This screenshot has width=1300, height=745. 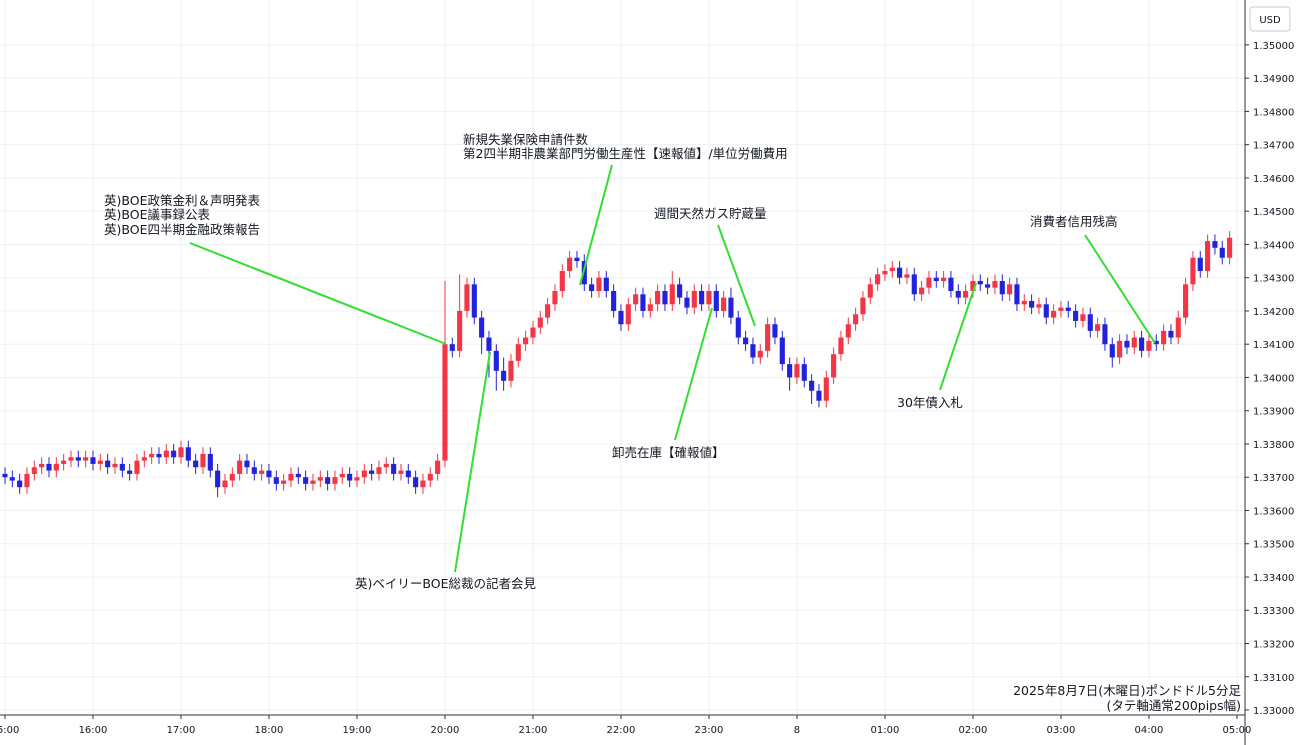 What do you see at coordinates (182, 200) in the screenshot?
I see `annotation: 英)BOE政策金利＆声明発表` at bounding box center [182, 200].